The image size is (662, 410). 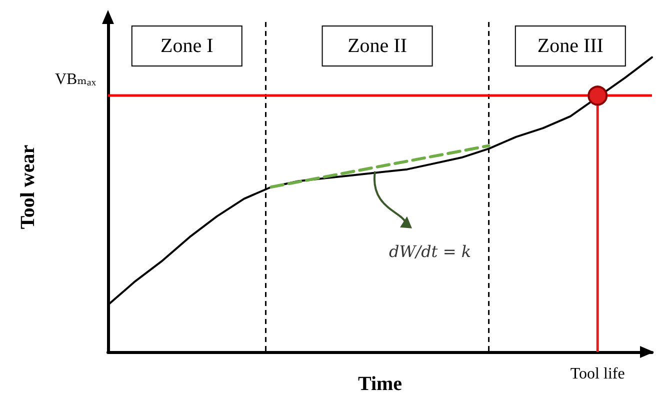 I want to click on text: Zone III, so click(x=570, y=46).